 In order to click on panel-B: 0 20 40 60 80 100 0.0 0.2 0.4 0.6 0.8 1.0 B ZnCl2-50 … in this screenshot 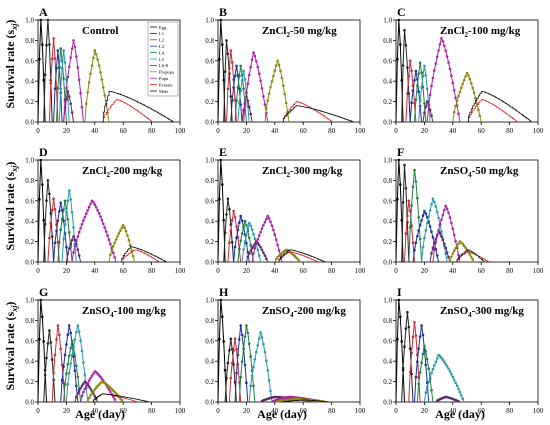, I will do `click(285, 70)`.